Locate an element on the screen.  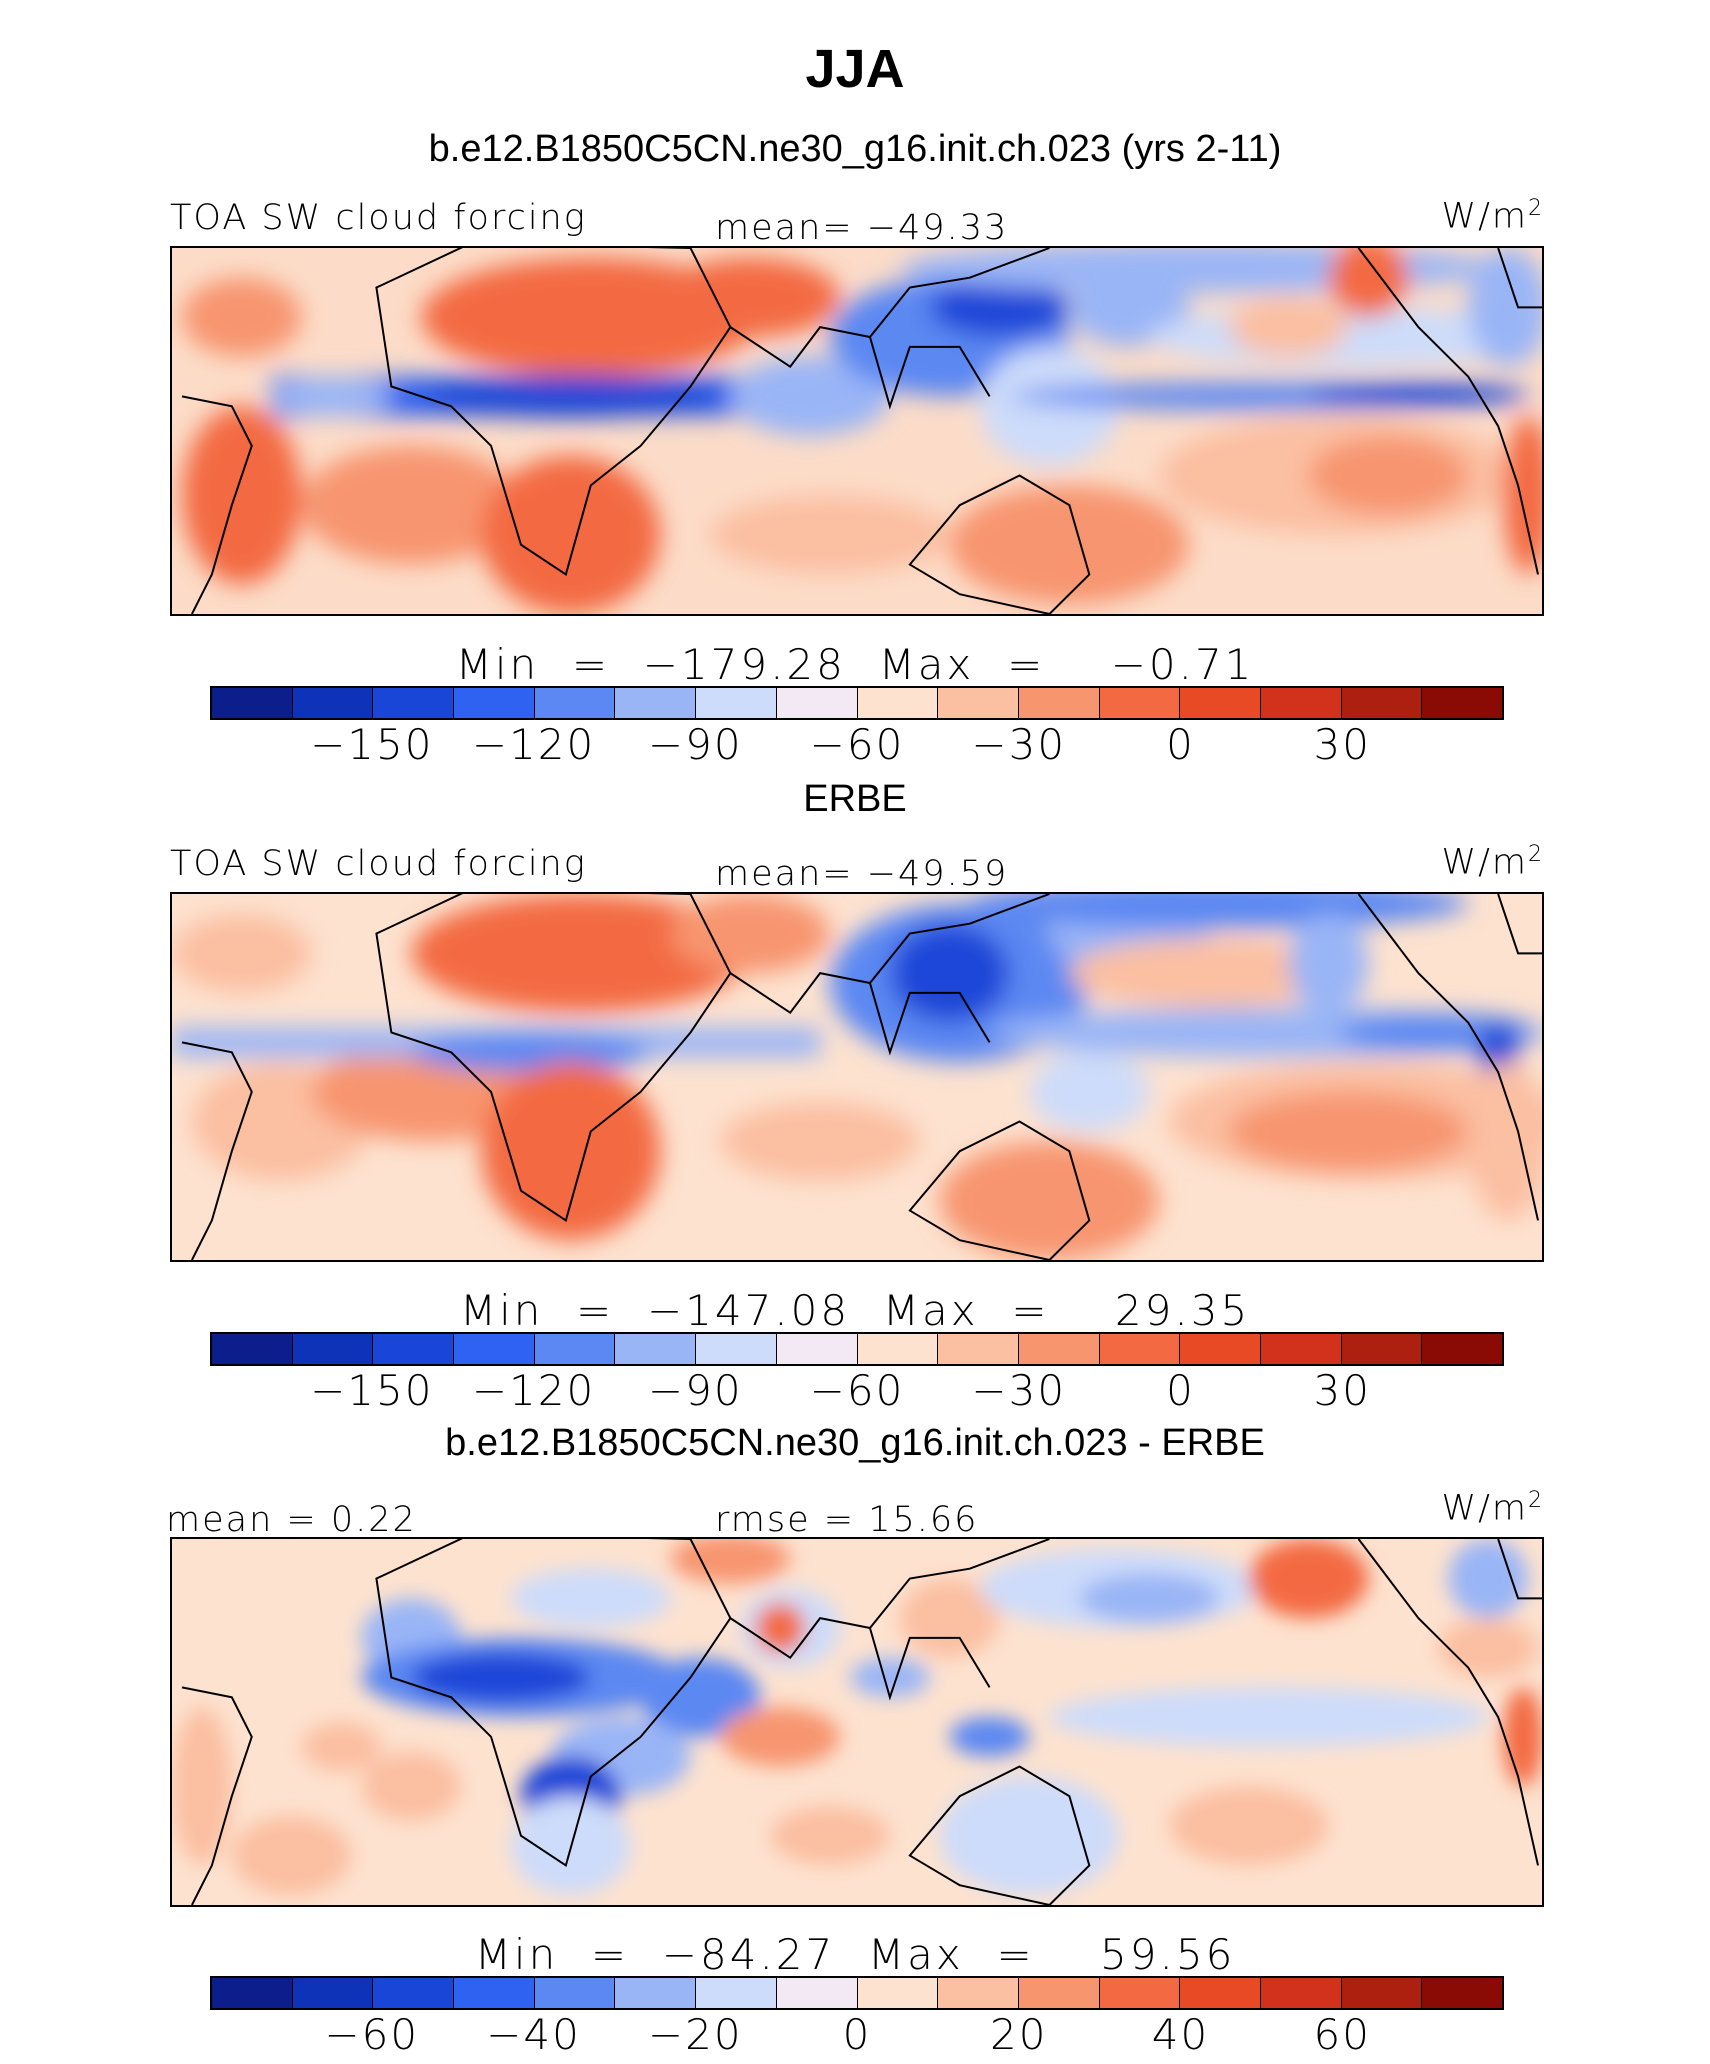
panel-3-colorbar is located at coordinates (857, 1993).